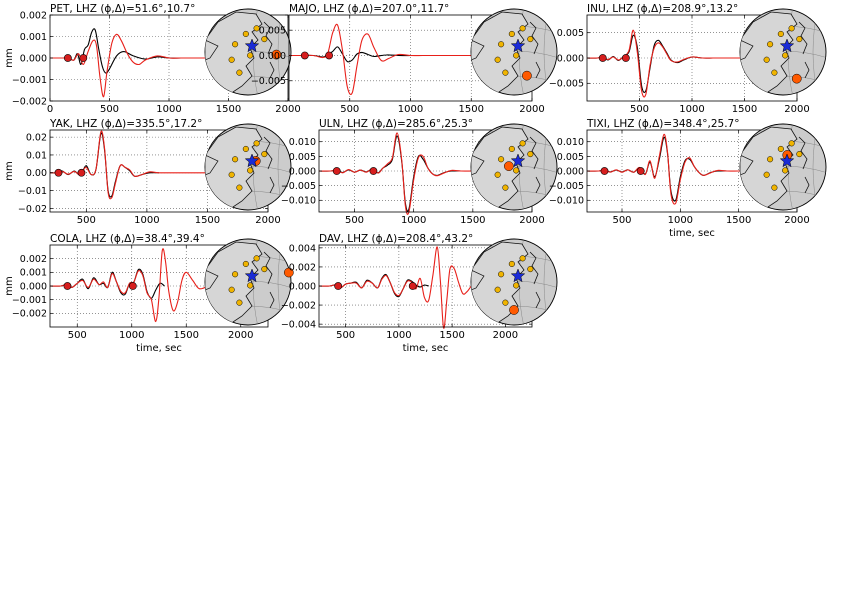 This screenshot has width=842, height=595. I want to click on x-tick-label: 0, so click(50, 109).